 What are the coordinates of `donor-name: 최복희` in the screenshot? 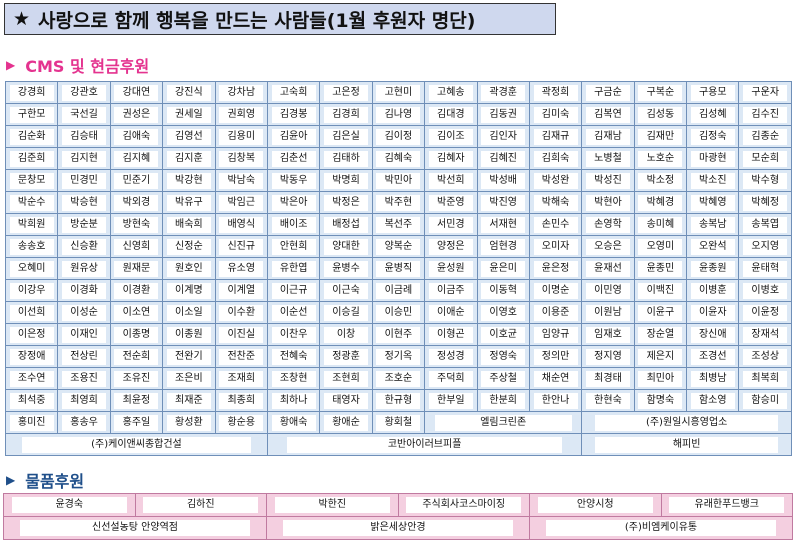 It's located at (765, 378).